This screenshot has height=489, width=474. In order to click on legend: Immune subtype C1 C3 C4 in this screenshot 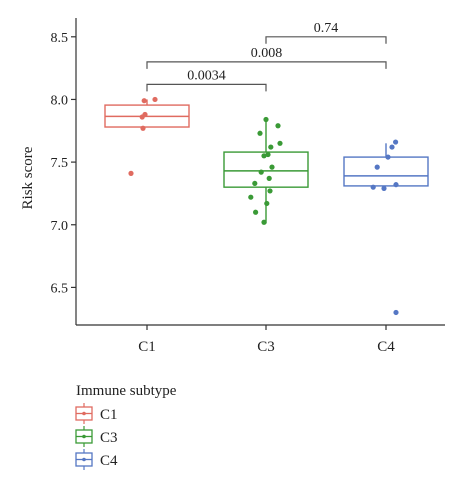, I will do `click(126, 426)`.